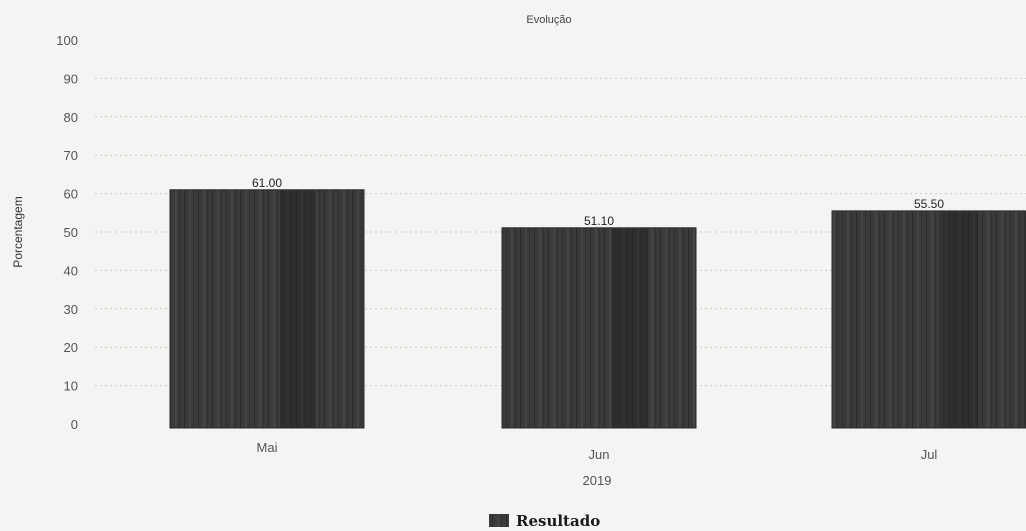  Describe the element at coordinates (71, 194) in the screenshot. I see `y-tick-label: 60` at that location.